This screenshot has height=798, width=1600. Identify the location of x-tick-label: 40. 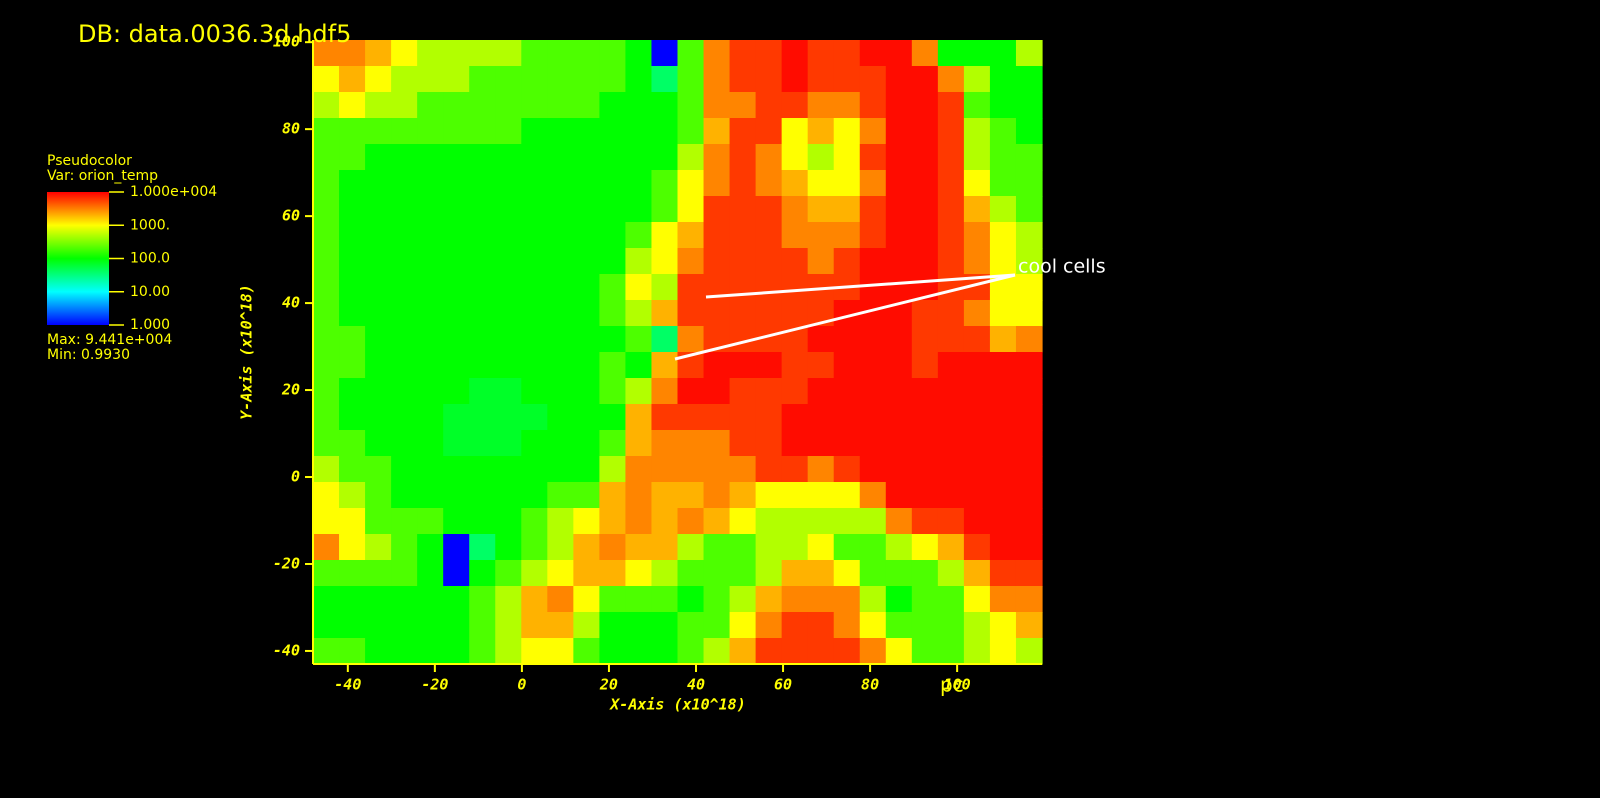
(696, 685).